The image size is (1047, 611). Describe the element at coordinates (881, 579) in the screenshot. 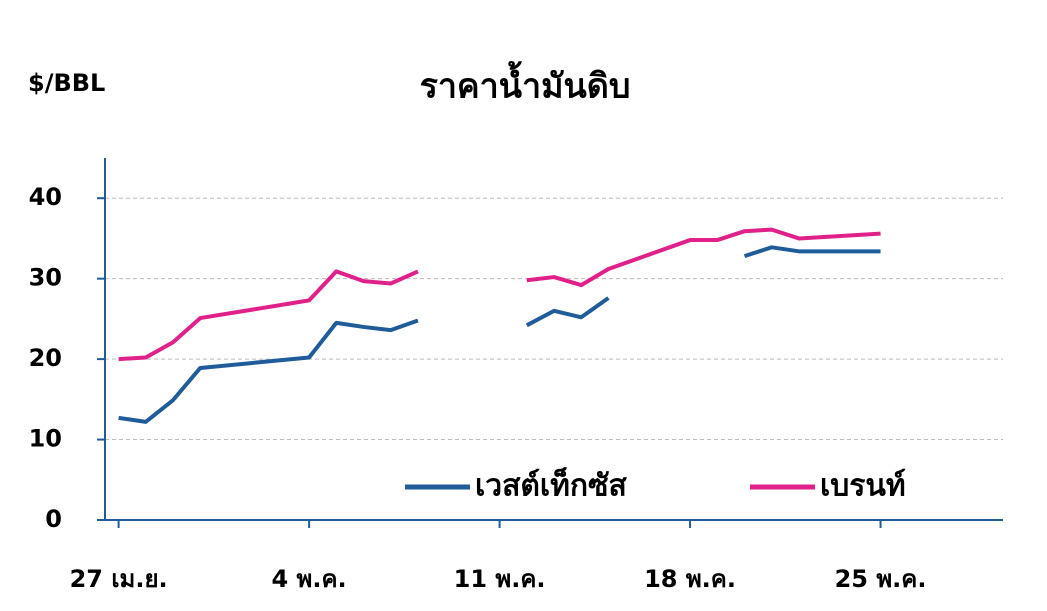

I see `x-tick-label: 25 พ.ค.` at that location.